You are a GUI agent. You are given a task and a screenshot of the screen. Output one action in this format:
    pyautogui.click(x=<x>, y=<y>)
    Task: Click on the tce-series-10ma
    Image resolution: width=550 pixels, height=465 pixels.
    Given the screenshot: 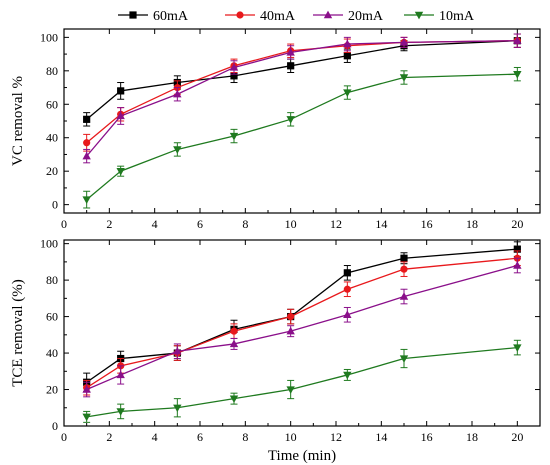 What is the action you would take?
    pyautogui.click(x=302, y=381)
    